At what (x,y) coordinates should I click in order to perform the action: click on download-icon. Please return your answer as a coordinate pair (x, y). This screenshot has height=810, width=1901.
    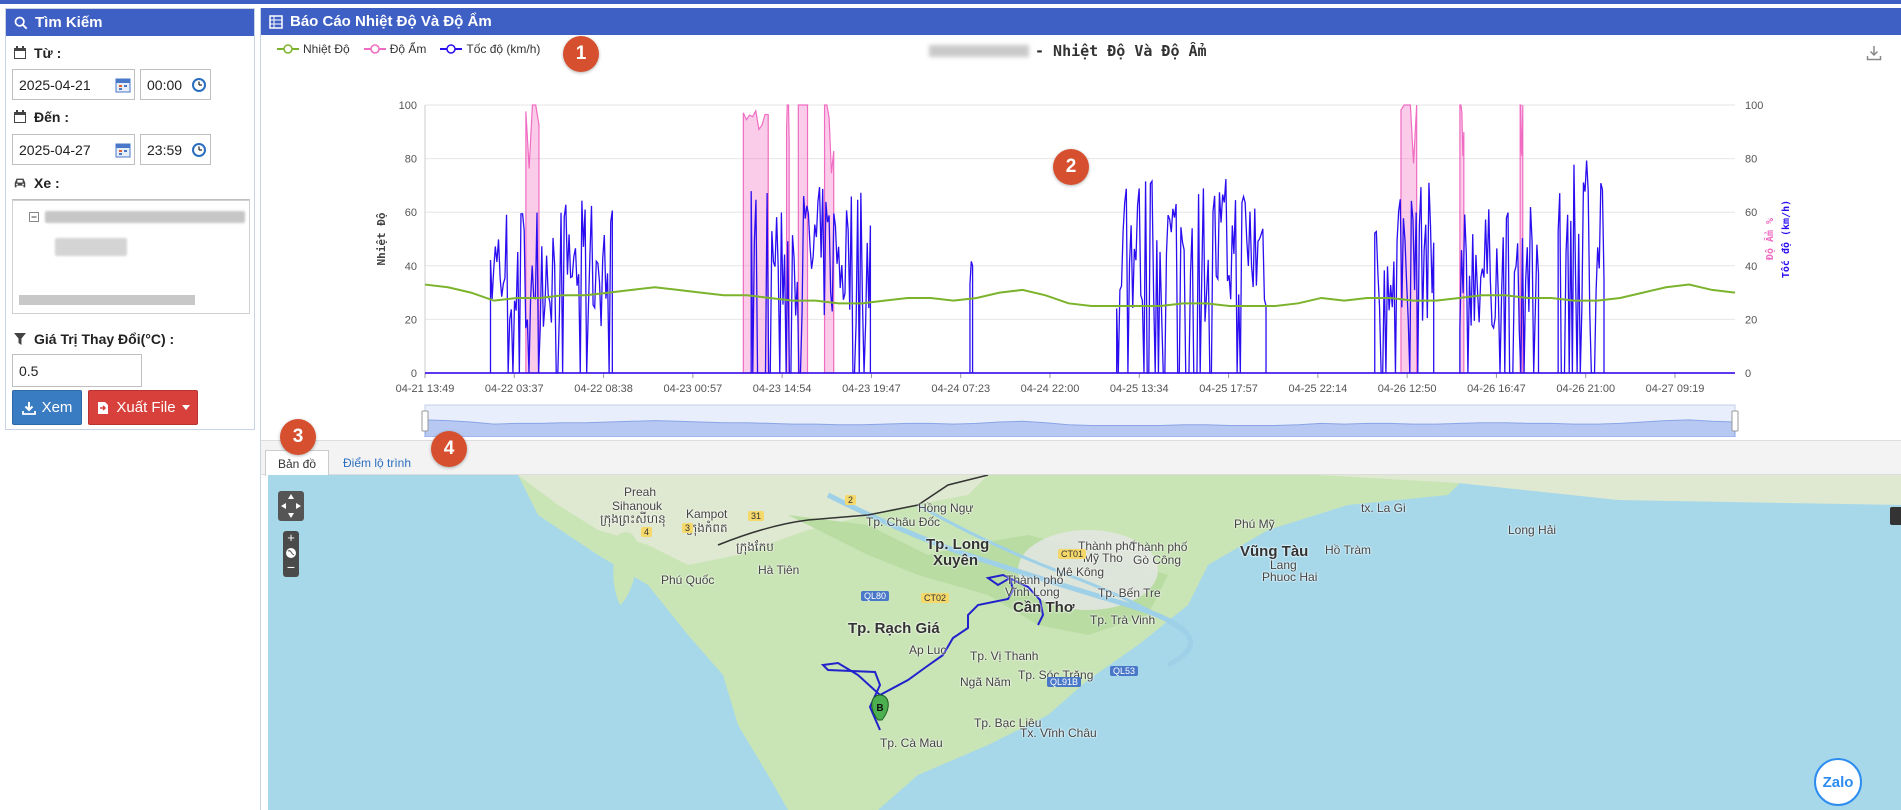
    Looking at the image, I should click on (28, 408).